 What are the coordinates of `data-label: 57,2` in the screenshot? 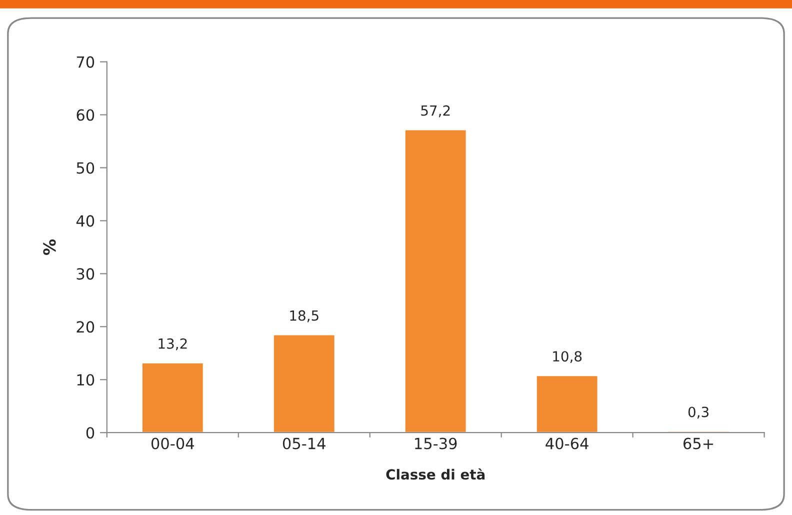 It's located at (435, 111).